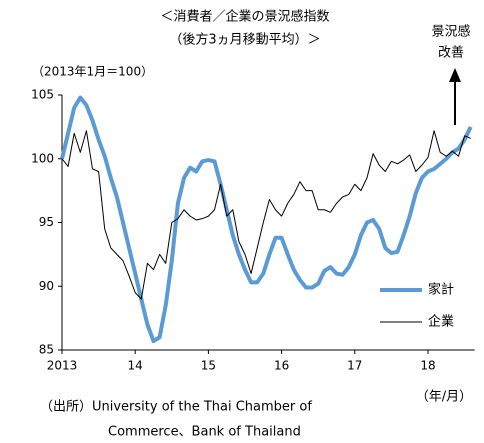 The width and height of the screenshot is (484, 443). I want to click on arrow-head, so click(455, 75).